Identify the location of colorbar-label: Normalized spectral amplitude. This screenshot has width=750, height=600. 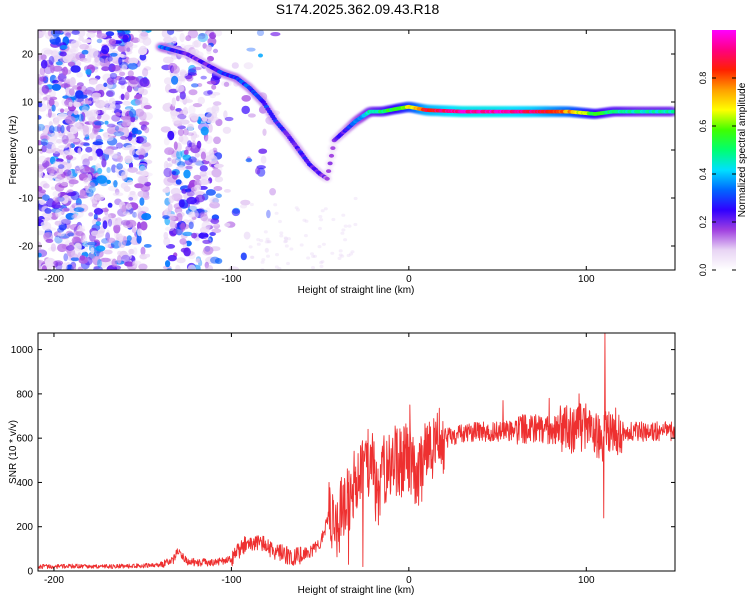
(742, 149).